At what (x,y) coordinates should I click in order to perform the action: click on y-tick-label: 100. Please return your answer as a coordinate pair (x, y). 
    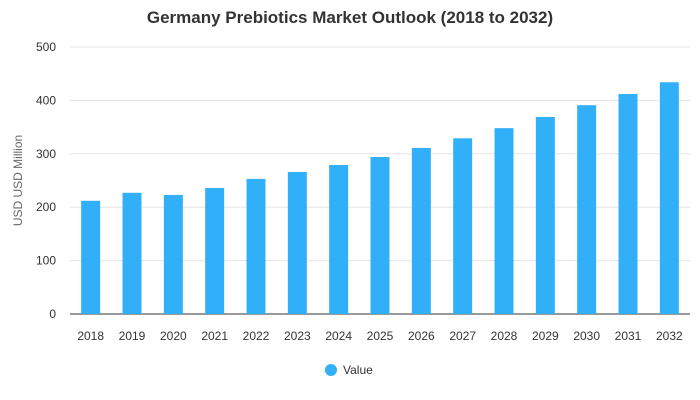
    Looking at the image, I should click on (46, 261).